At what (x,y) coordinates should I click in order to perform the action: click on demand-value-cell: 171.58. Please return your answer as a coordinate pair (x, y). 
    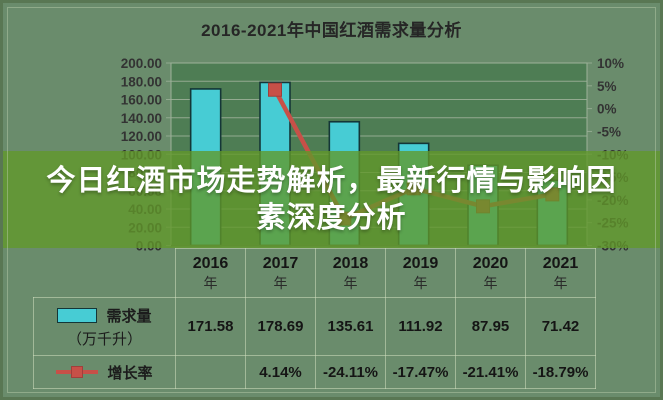
    Looking at the image, I should click on (210, 326).